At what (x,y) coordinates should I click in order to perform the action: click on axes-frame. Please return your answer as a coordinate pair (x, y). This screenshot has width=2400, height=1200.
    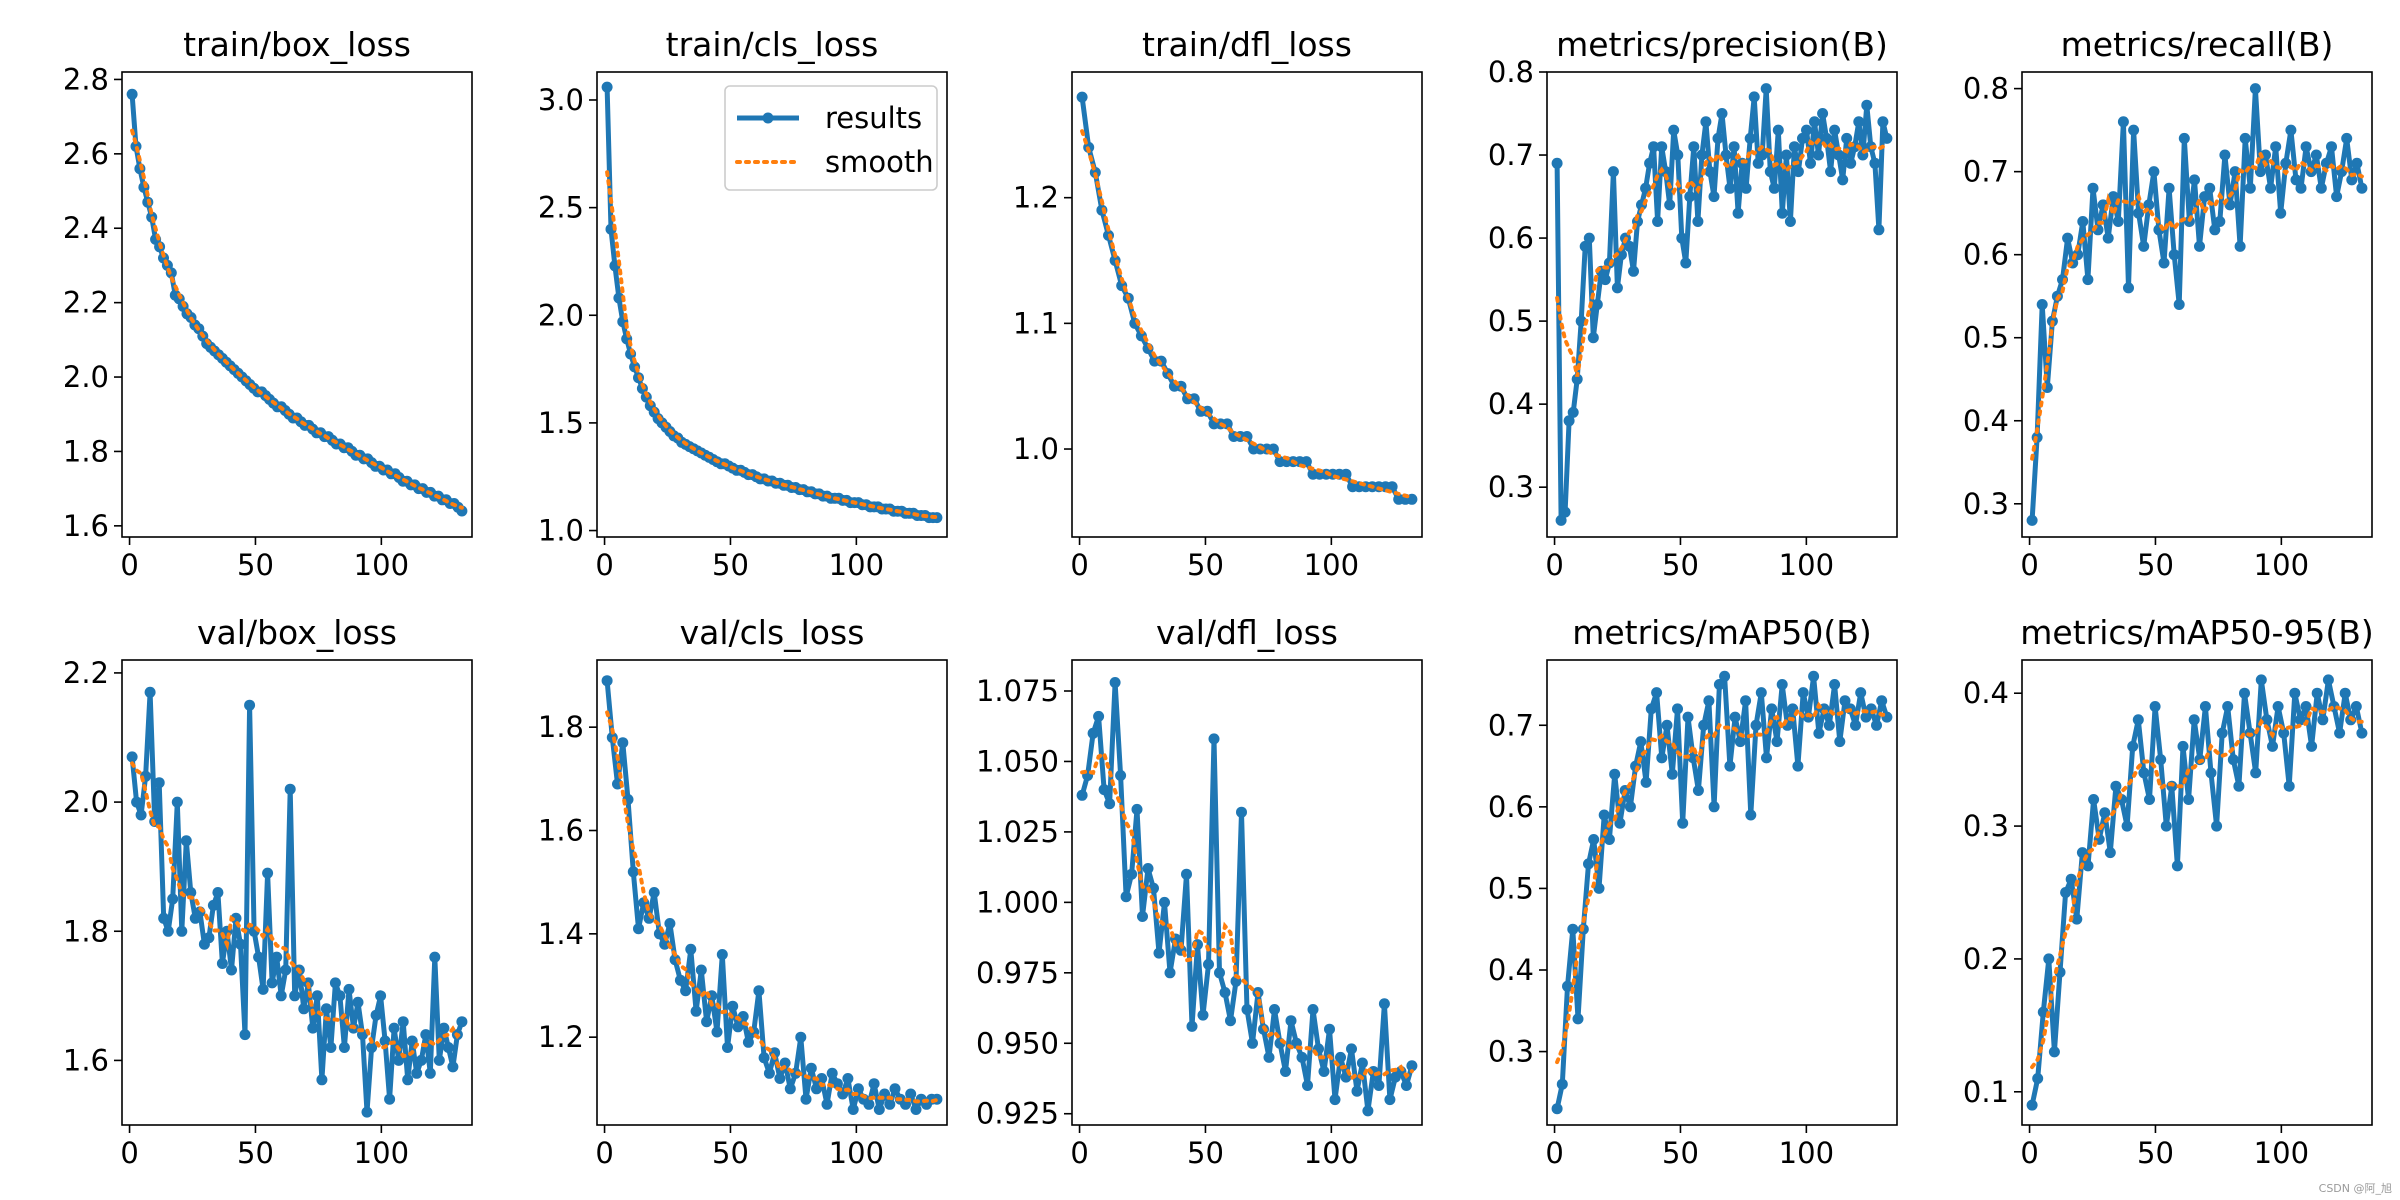
    Looking at the image, I should click on (1247, 892).